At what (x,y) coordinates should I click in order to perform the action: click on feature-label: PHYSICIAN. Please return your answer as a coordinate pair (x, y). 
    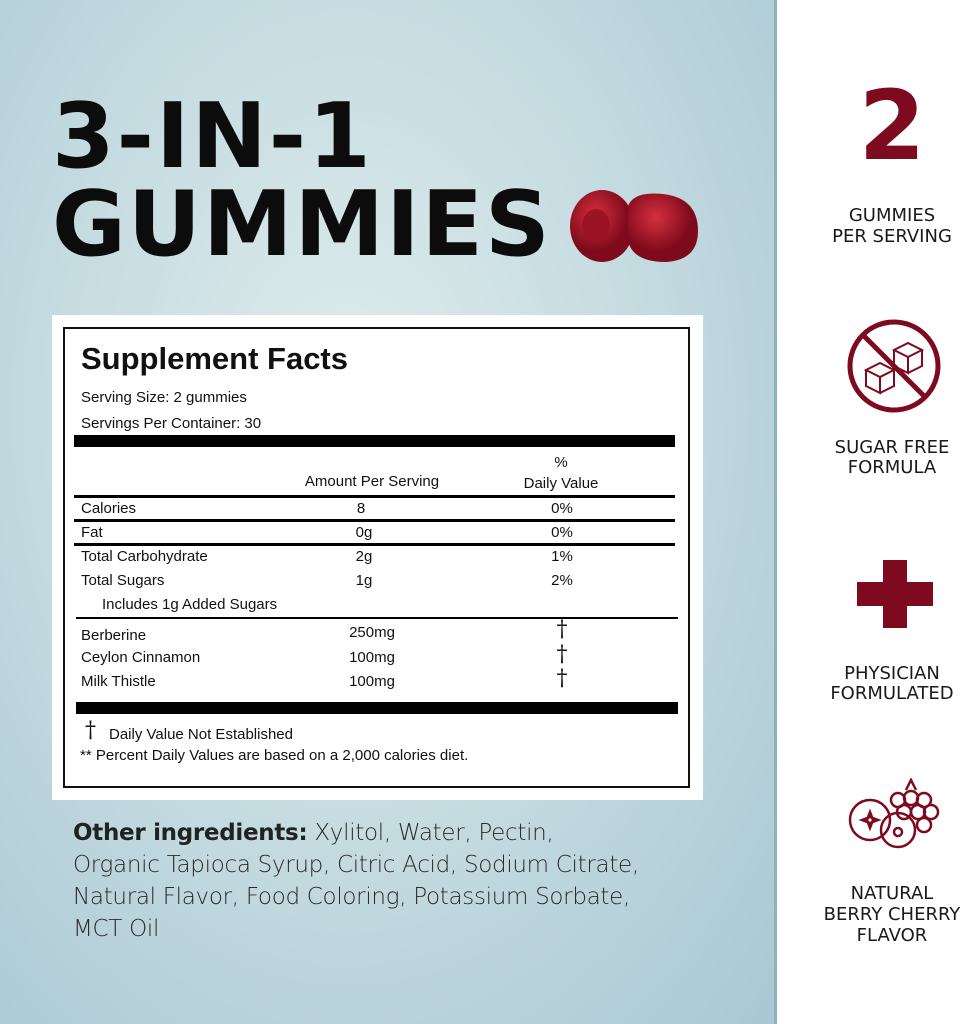
    Looking at the image, I should click on (892, 673).